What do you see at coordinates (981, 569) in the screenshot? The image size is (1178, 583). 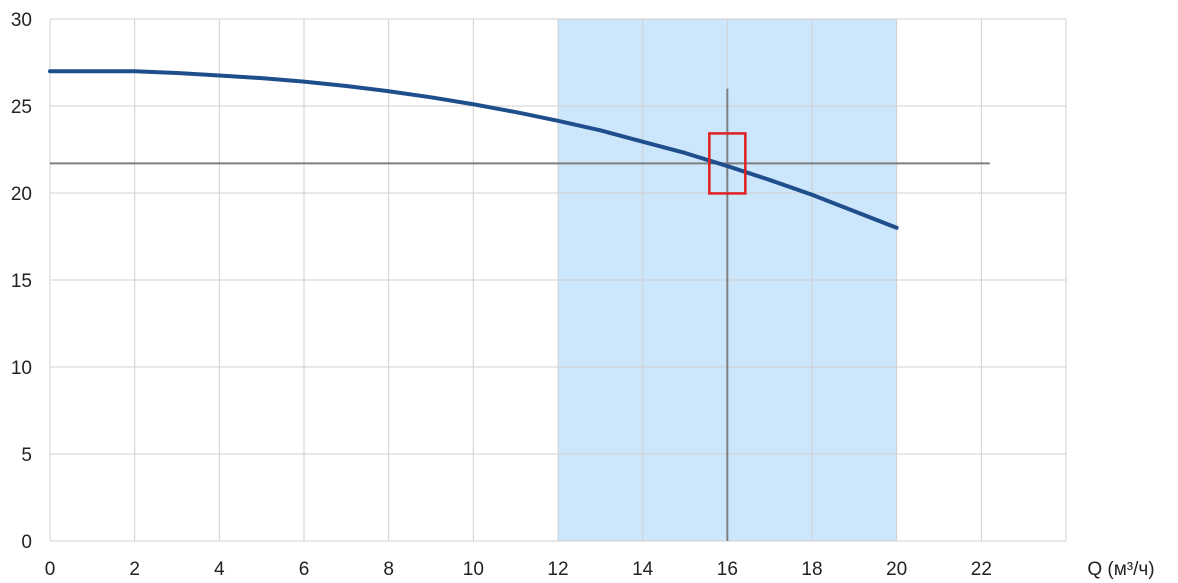 I see `x-tick-label-22: 22` at bounding box center [981, 569].